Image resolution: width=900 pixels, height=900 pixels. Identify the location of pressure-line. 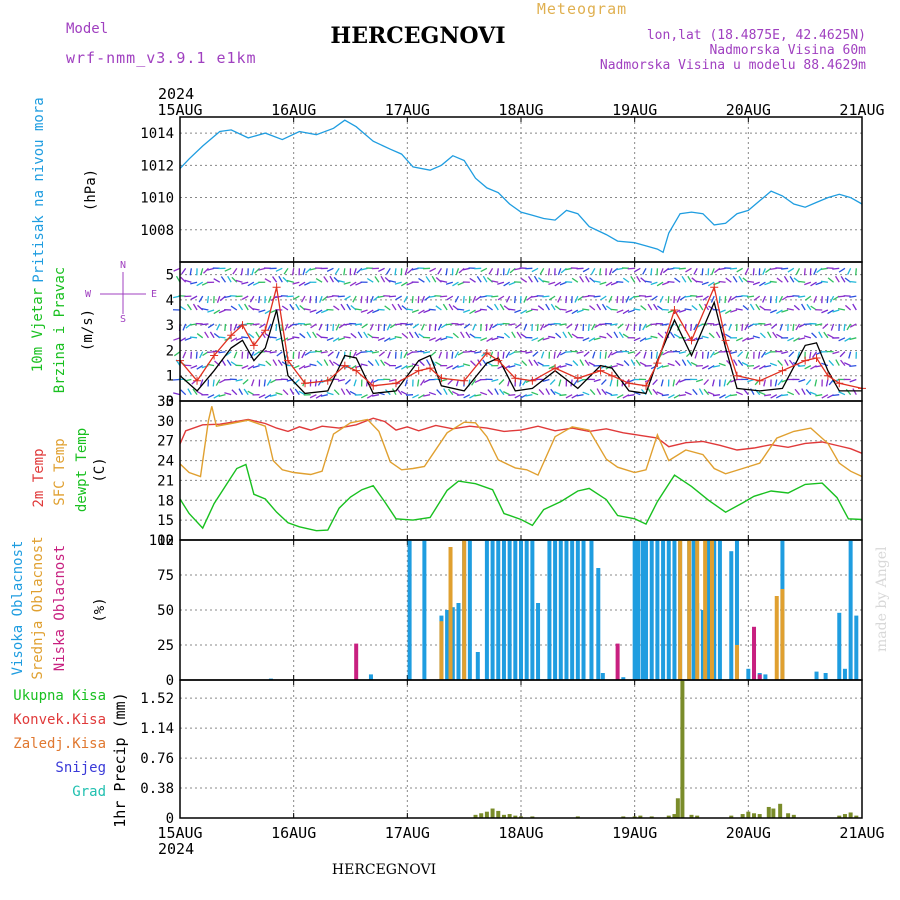
(521, 186).